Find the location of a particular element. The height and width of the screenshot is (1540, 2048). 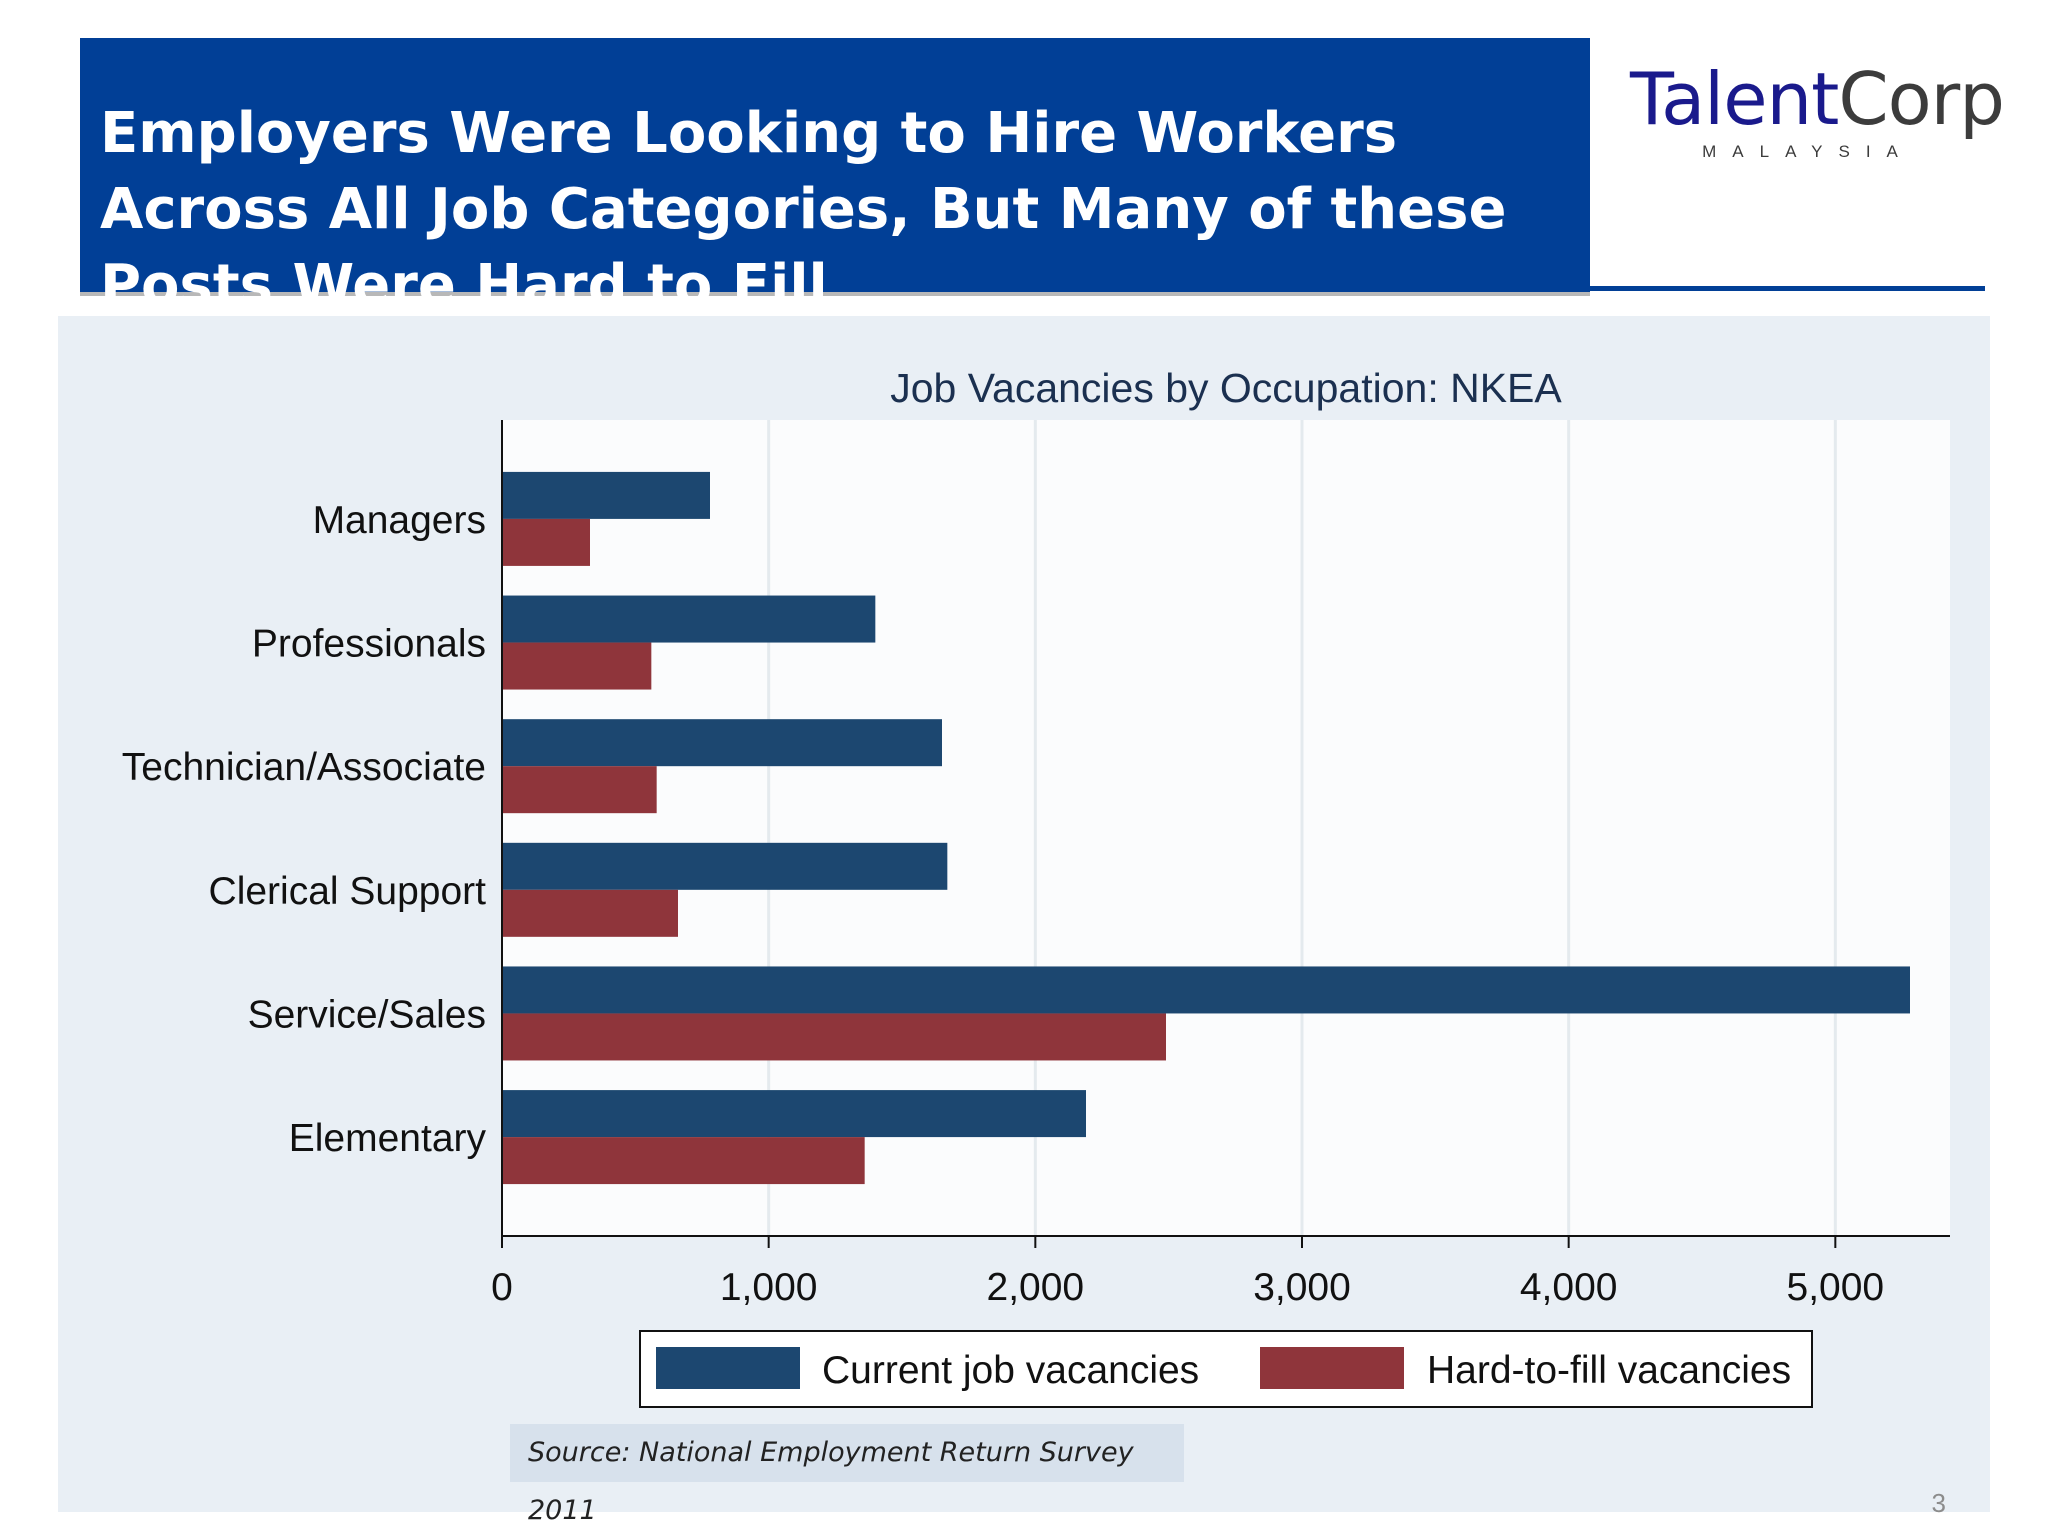

category-label: Service/Sales is located at coordinates (367, 1014).